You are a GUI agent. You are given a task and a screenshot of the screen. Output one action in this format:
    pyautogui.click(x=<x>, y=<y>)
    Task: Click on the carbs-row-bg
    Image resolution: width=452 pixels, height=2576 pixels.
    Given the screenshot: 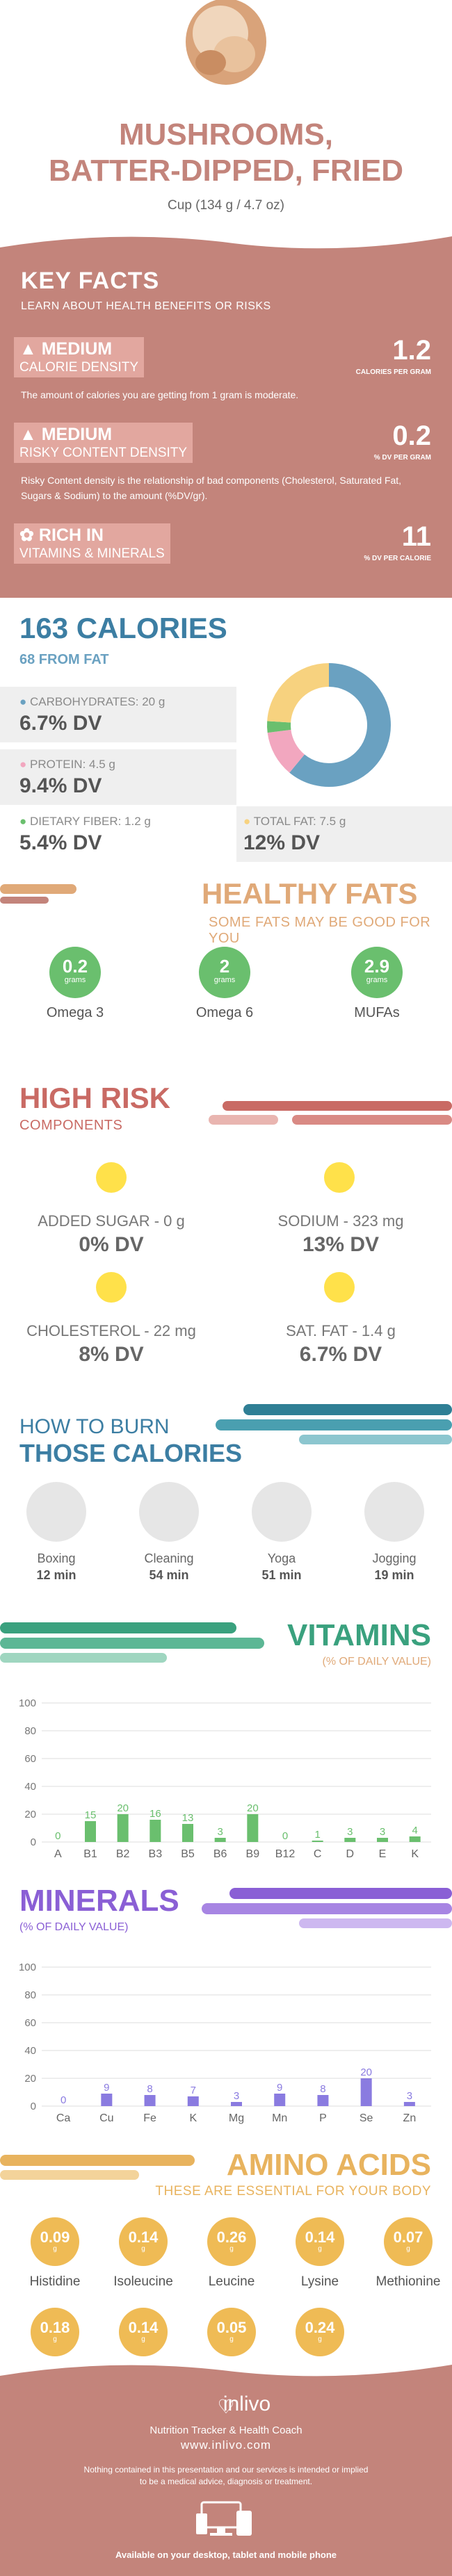 What is the action you would take?
    pyautogui.click(x=118, y=714)
    